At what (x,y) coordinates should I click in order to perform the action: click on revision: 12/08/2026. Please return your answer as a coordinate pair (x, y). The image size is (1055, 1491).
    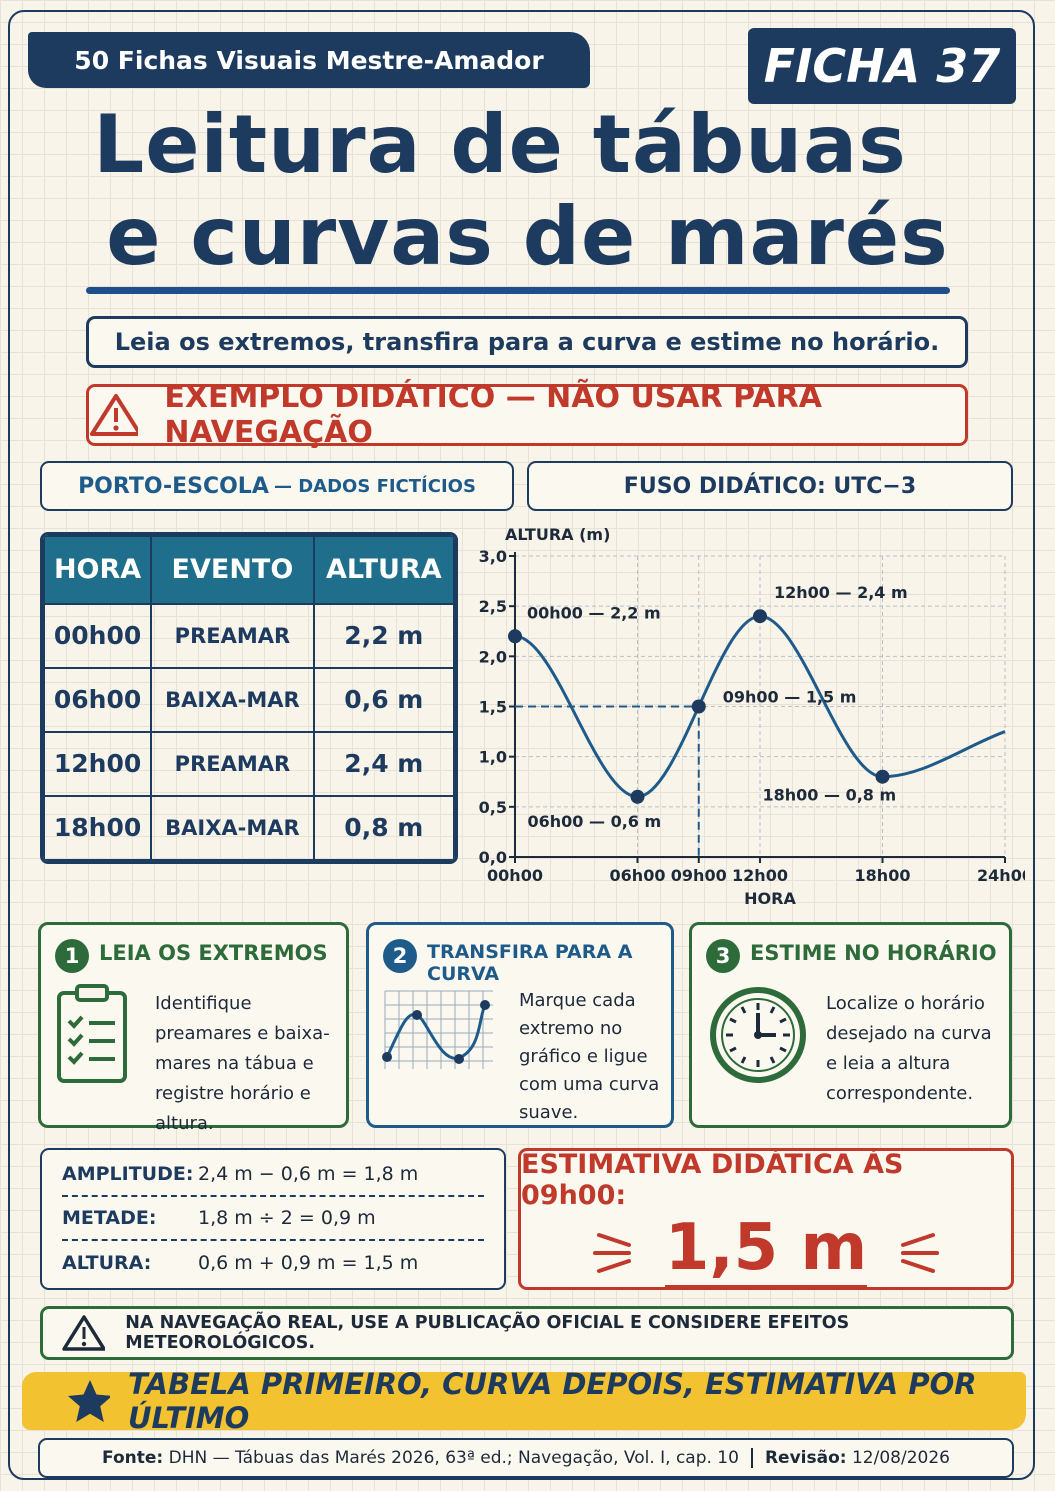
    Looking at the image, I should click on (900, 1458).